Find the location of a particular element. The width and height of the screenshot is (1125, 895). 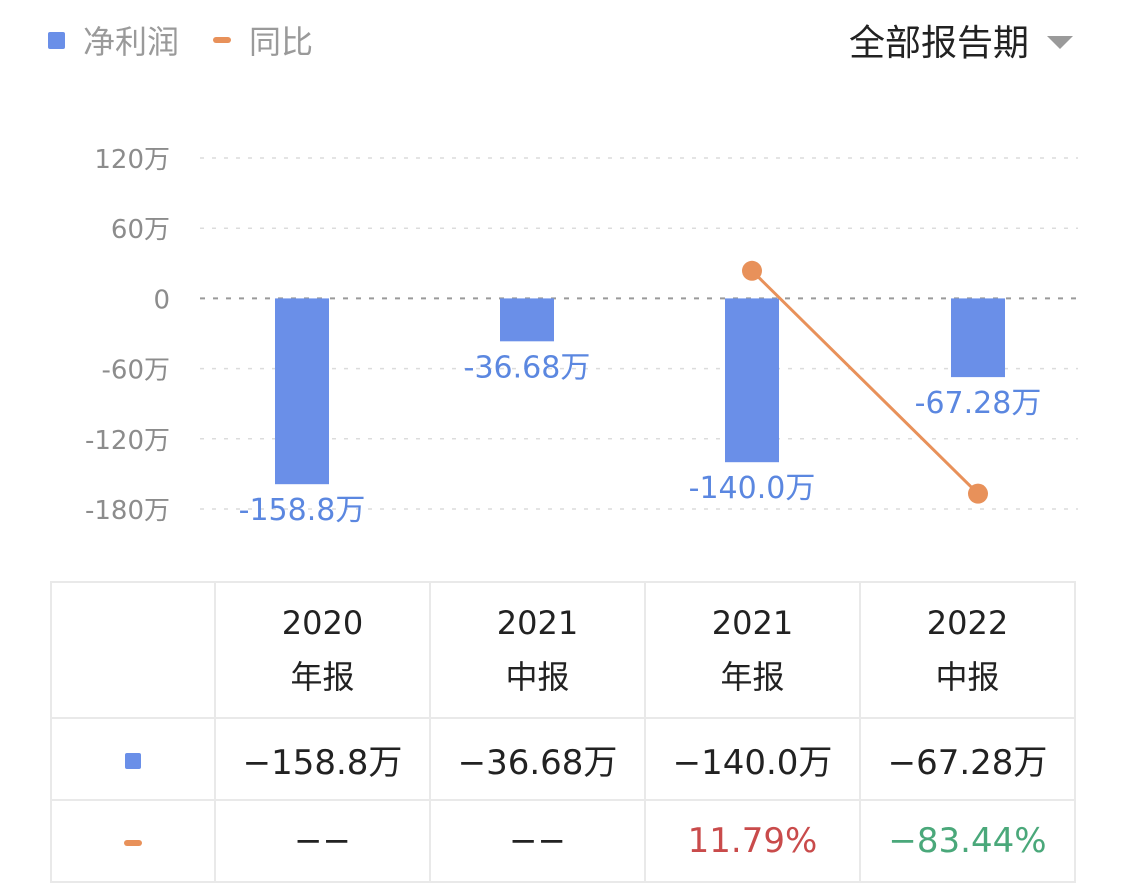

bar-value-label: -67.28万 is located at coordinates (978, 403).